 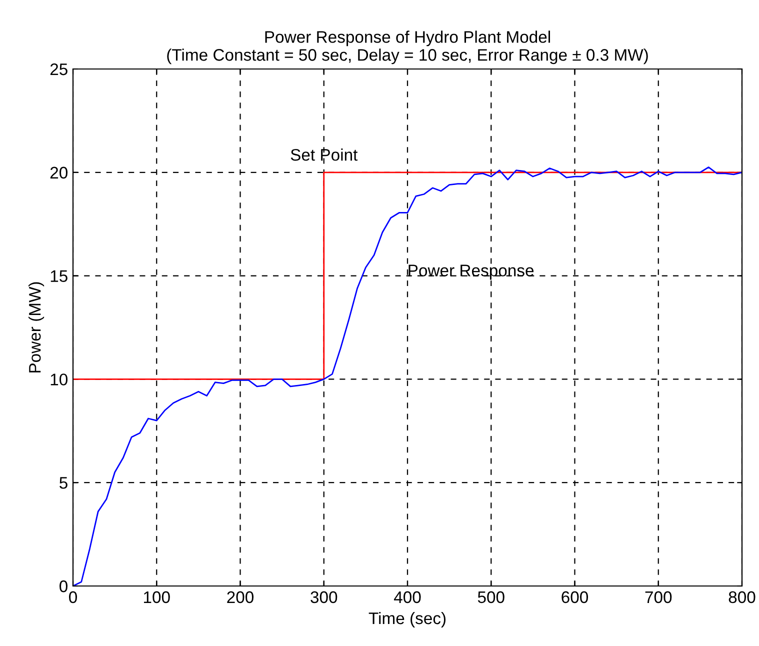 I want to click on x-tick-label: 700, so click(x=658, y=597).